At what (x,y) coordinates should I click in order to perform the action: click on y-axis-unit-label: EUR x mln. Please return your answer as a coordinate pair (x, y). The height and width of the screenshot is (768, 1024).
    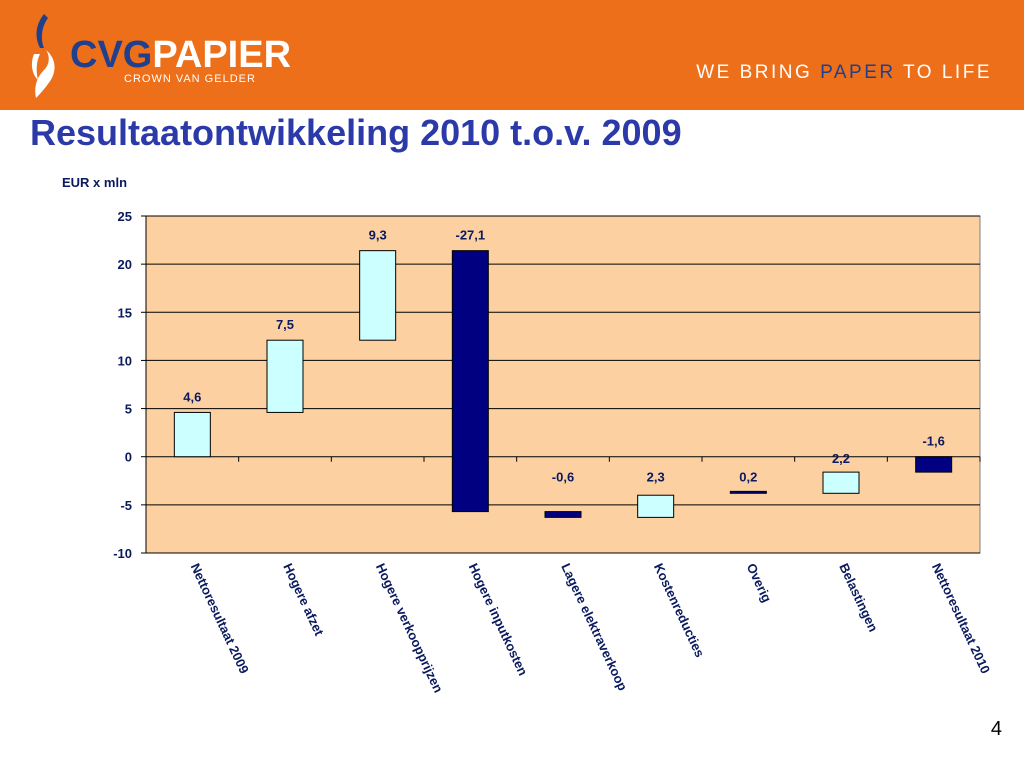
    Looking at the image, I should click on (95, 182).